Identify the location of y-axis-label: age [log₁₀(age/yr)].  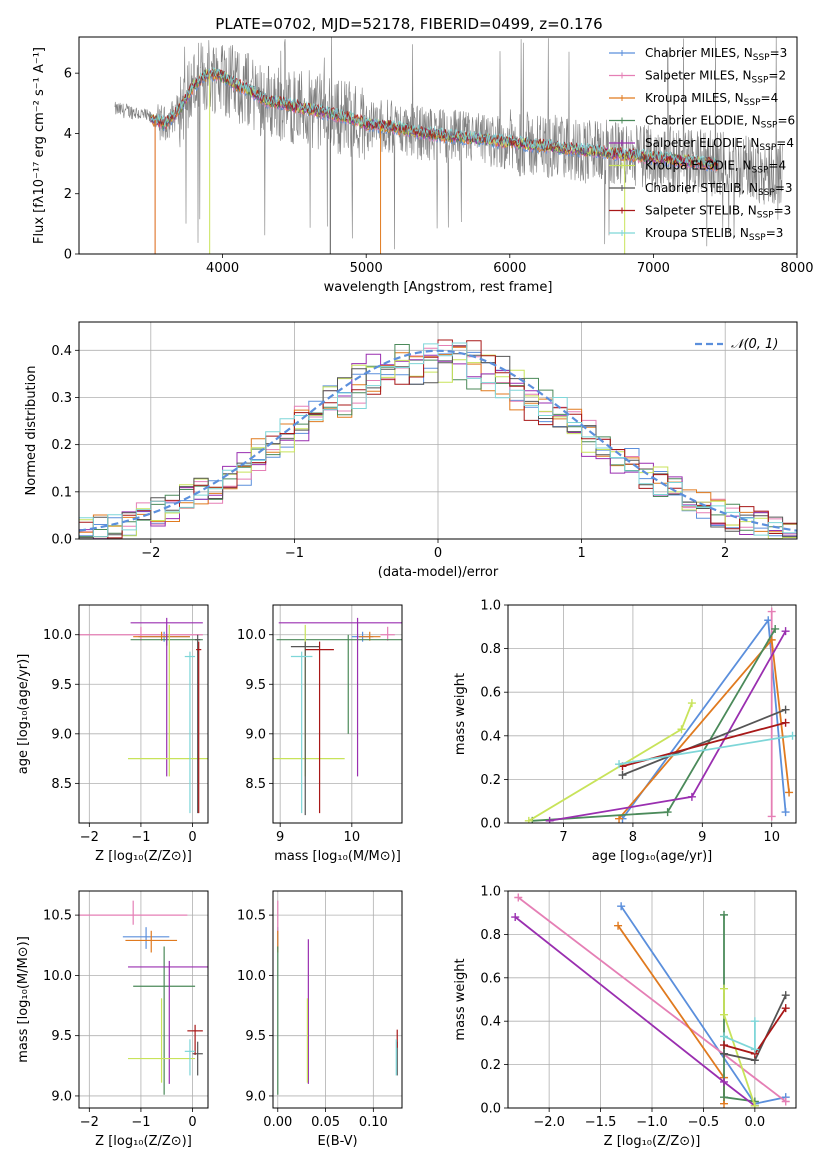
(23, 714).